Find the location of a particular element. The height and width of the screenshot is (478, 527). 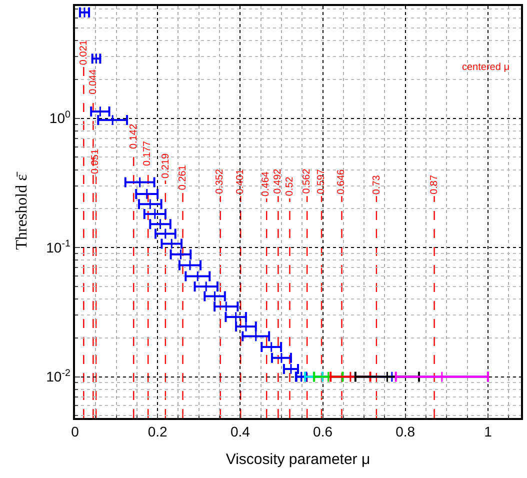

annotation: 0.597 is located at coordinates (321, 181).